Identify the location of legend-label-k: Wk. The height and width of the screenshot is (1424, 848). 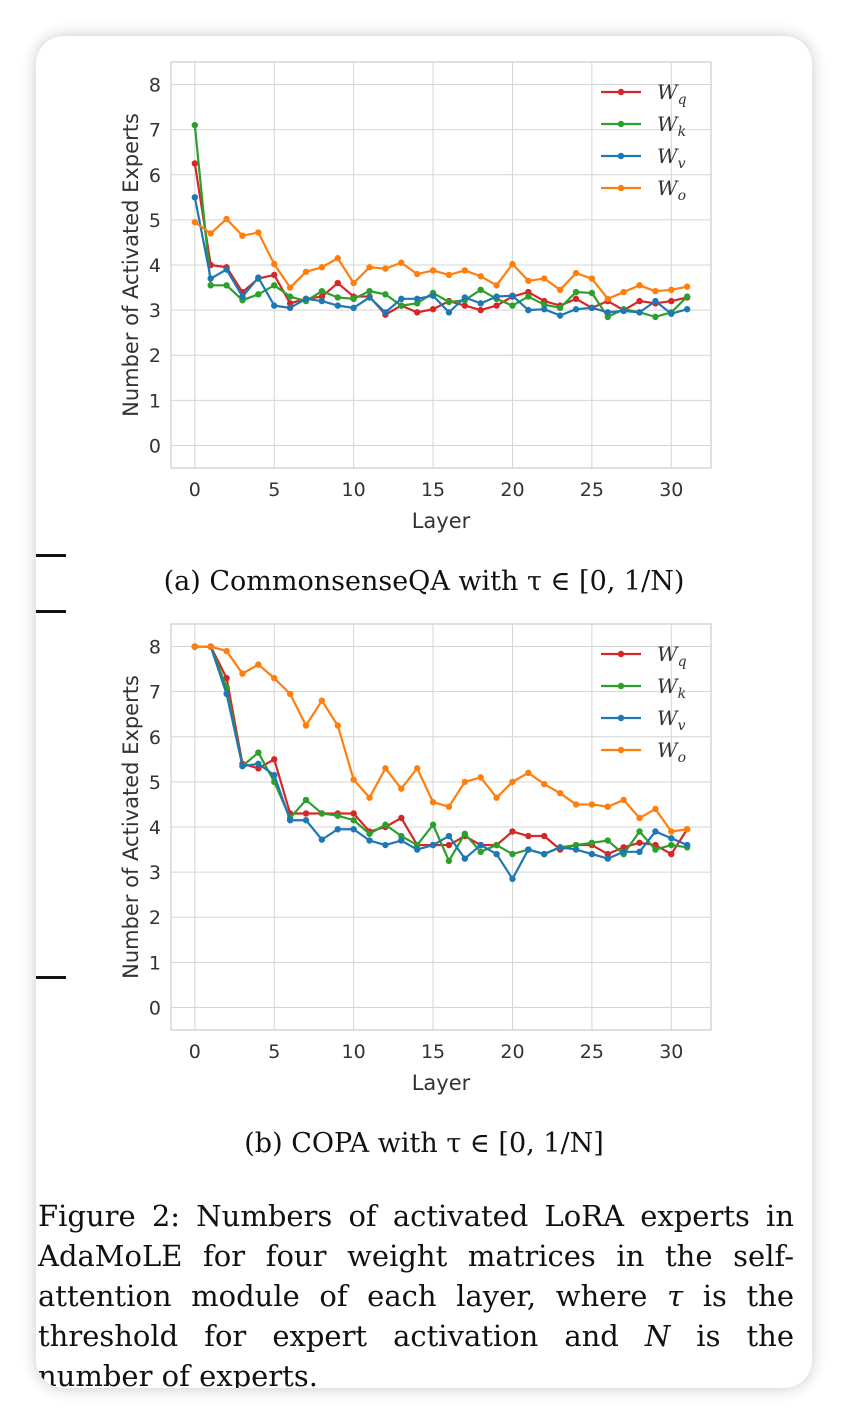
(671, 688).